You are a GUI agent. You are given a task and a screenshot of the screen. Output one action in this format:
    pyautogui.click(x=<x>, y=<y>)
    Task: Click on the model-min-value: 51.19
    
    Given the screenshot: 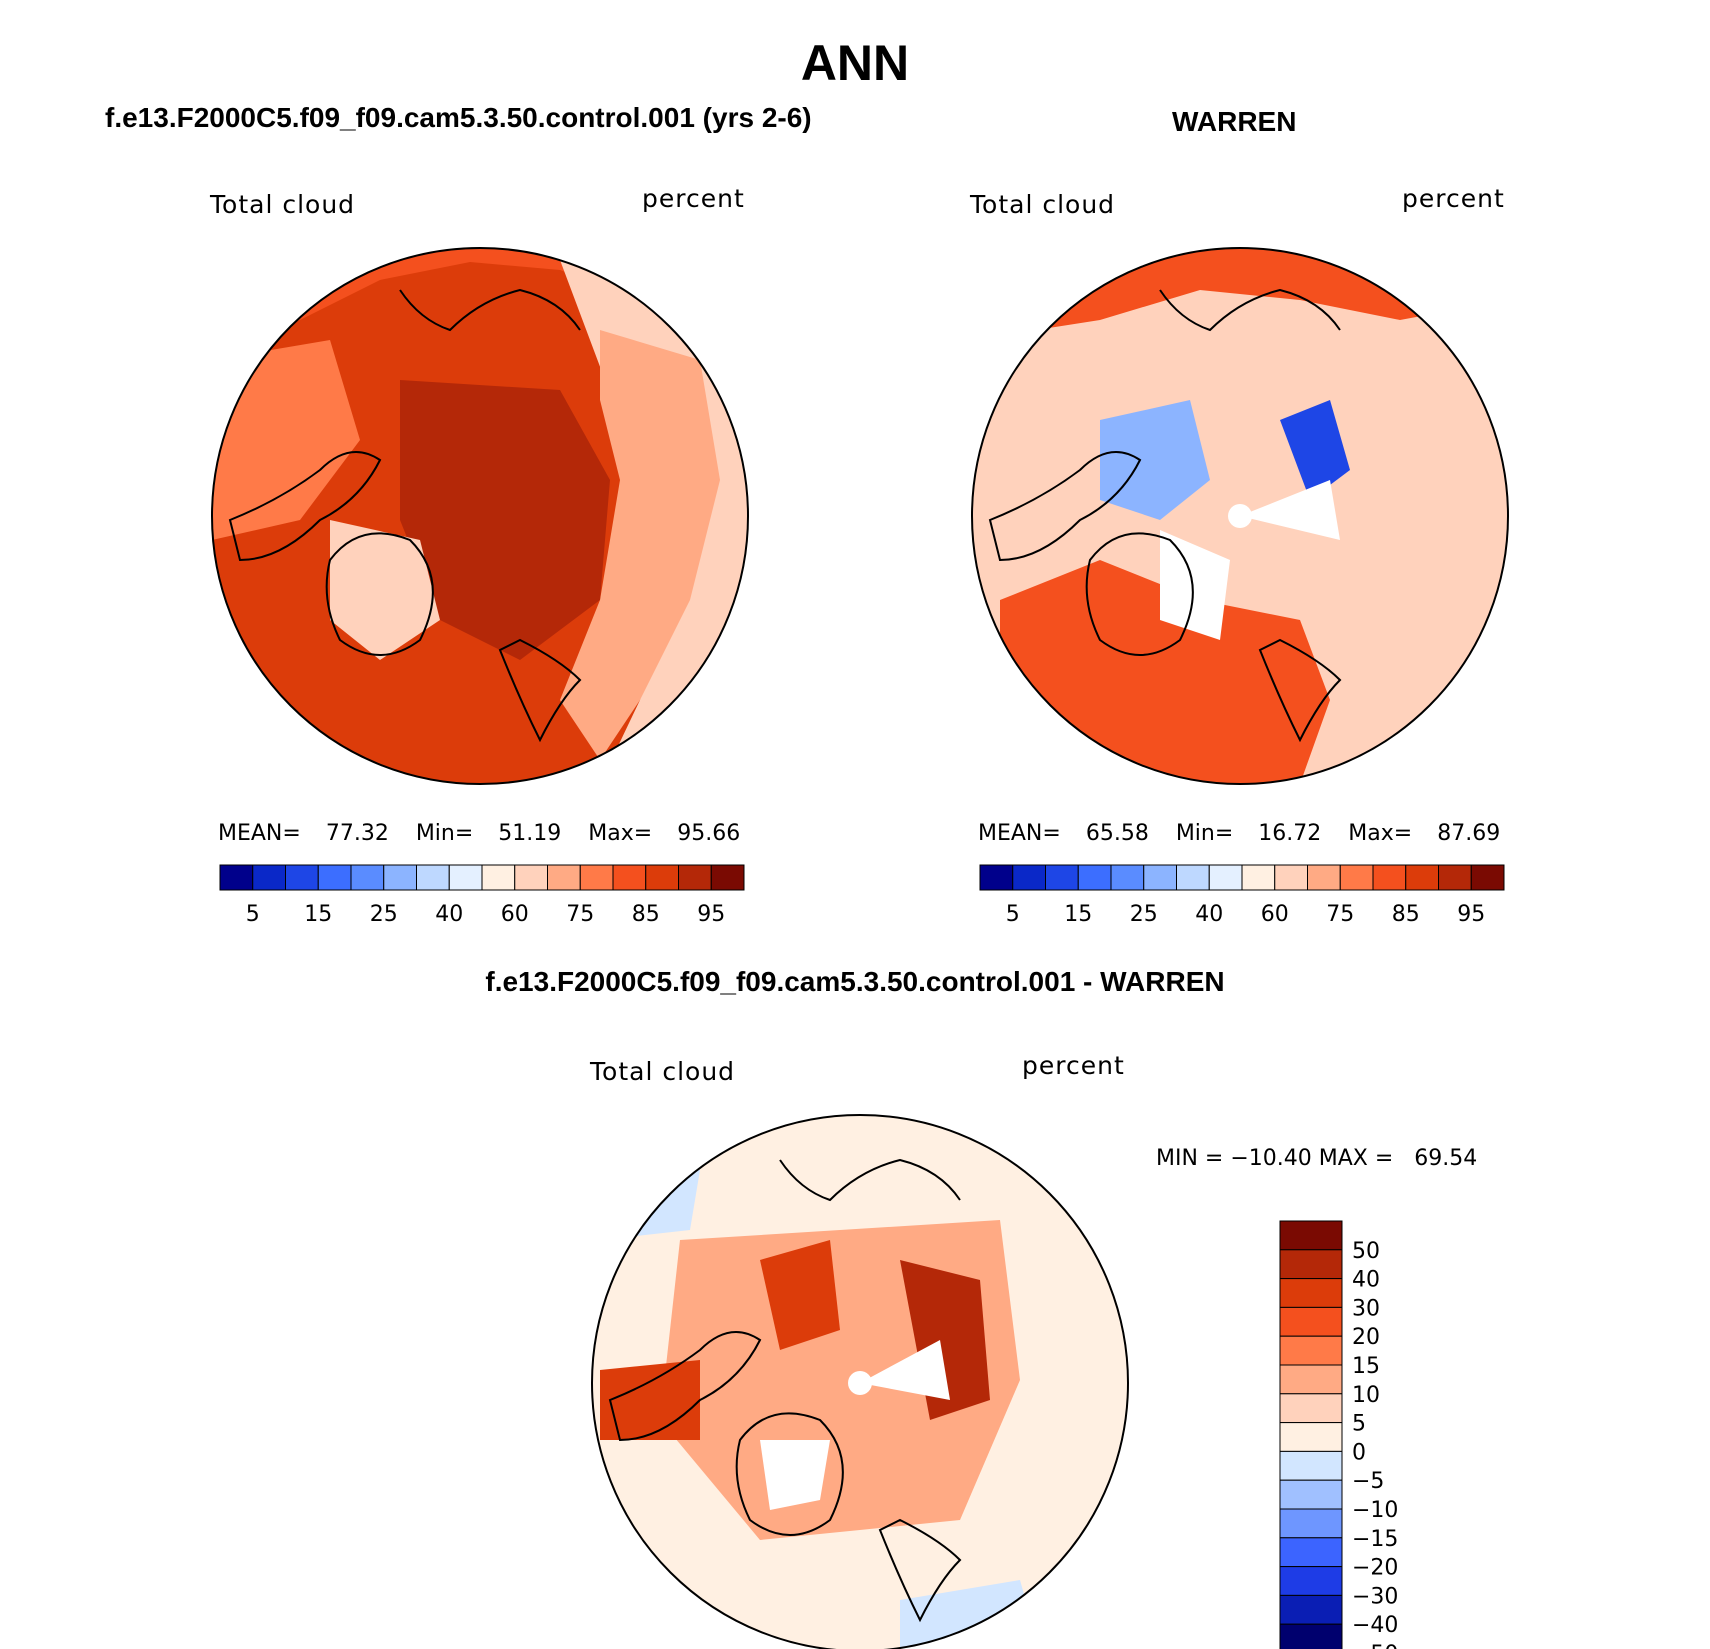 What is the action you would take?
    pyautogui.click(x=530, y=833)
    